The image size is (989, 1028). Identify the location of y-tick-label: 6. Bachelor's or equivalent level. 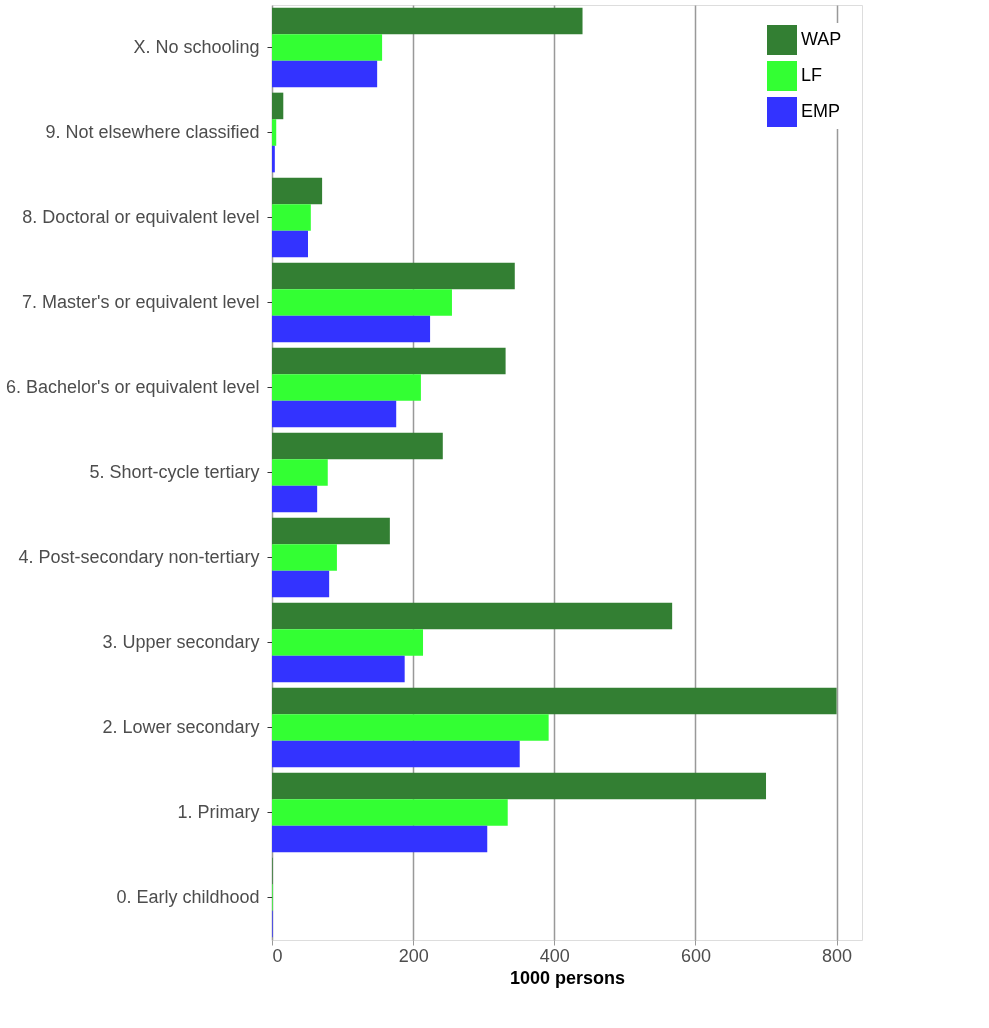
(132, 386).